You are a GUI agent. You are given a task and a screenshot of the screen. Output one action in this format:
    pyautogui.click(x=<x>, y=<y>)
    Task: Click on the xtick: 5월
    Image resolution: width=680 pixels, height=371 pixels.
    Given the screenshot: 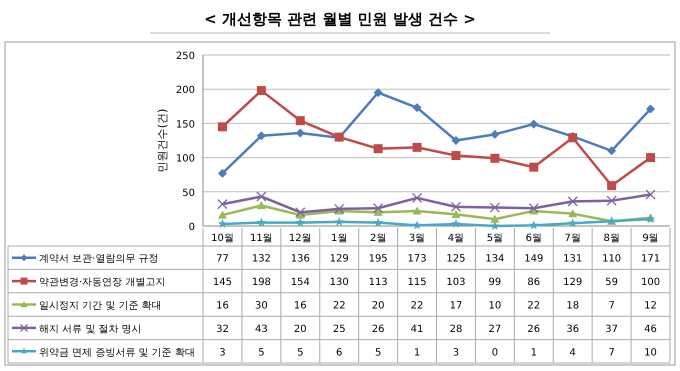 What is the action you would take?
    pyautogui.click(x=495, y=238)
    